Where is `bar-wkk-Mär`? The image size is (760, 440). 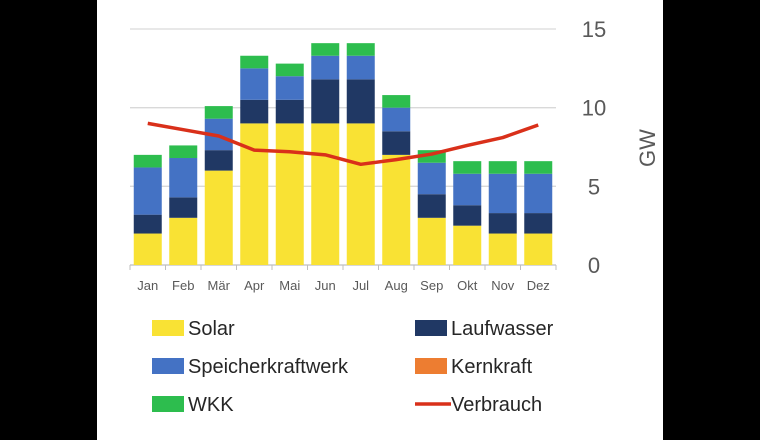
bar-wkk-Mär is located at coordinates (218, 112).